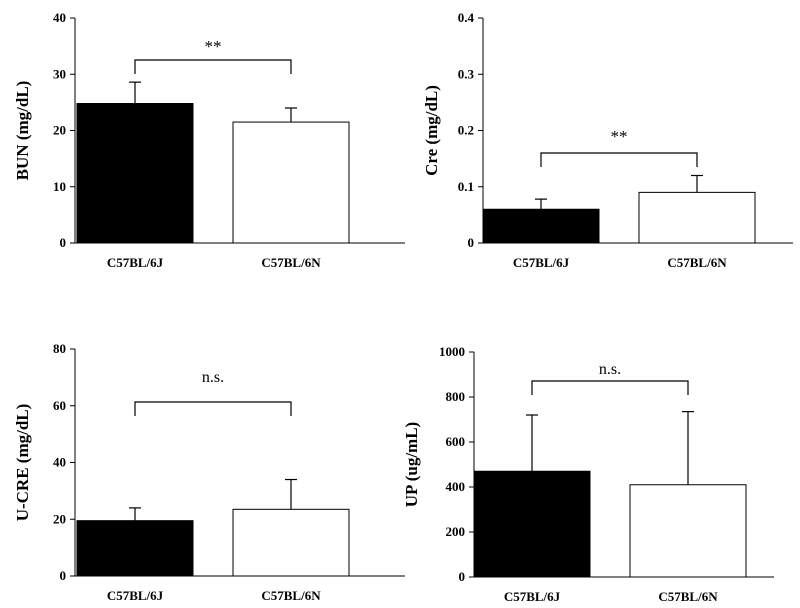 The height and width of the screenshot is (608, 800). I want to click on y-tick-label: 600, so click(456, 441).